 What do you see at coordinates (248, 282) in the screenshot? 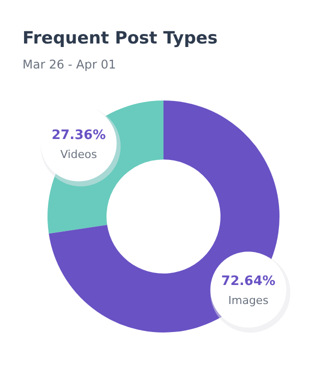
I see `data-label: 72.64%` at bounding box center [248, 282].